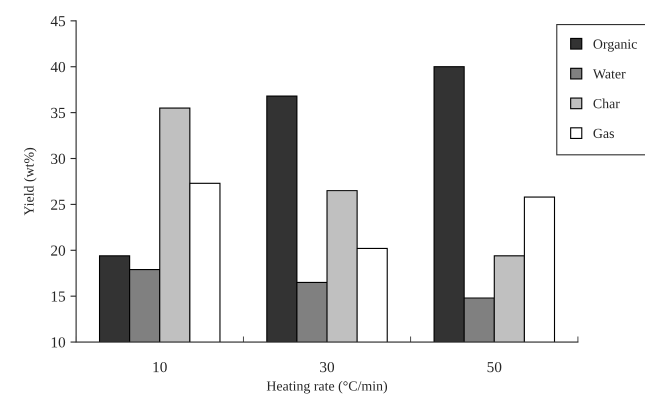 Image resolution: width=645 pixels, height=401 pixels. I want to click on y-tick-label: 25, so click(58, 205).